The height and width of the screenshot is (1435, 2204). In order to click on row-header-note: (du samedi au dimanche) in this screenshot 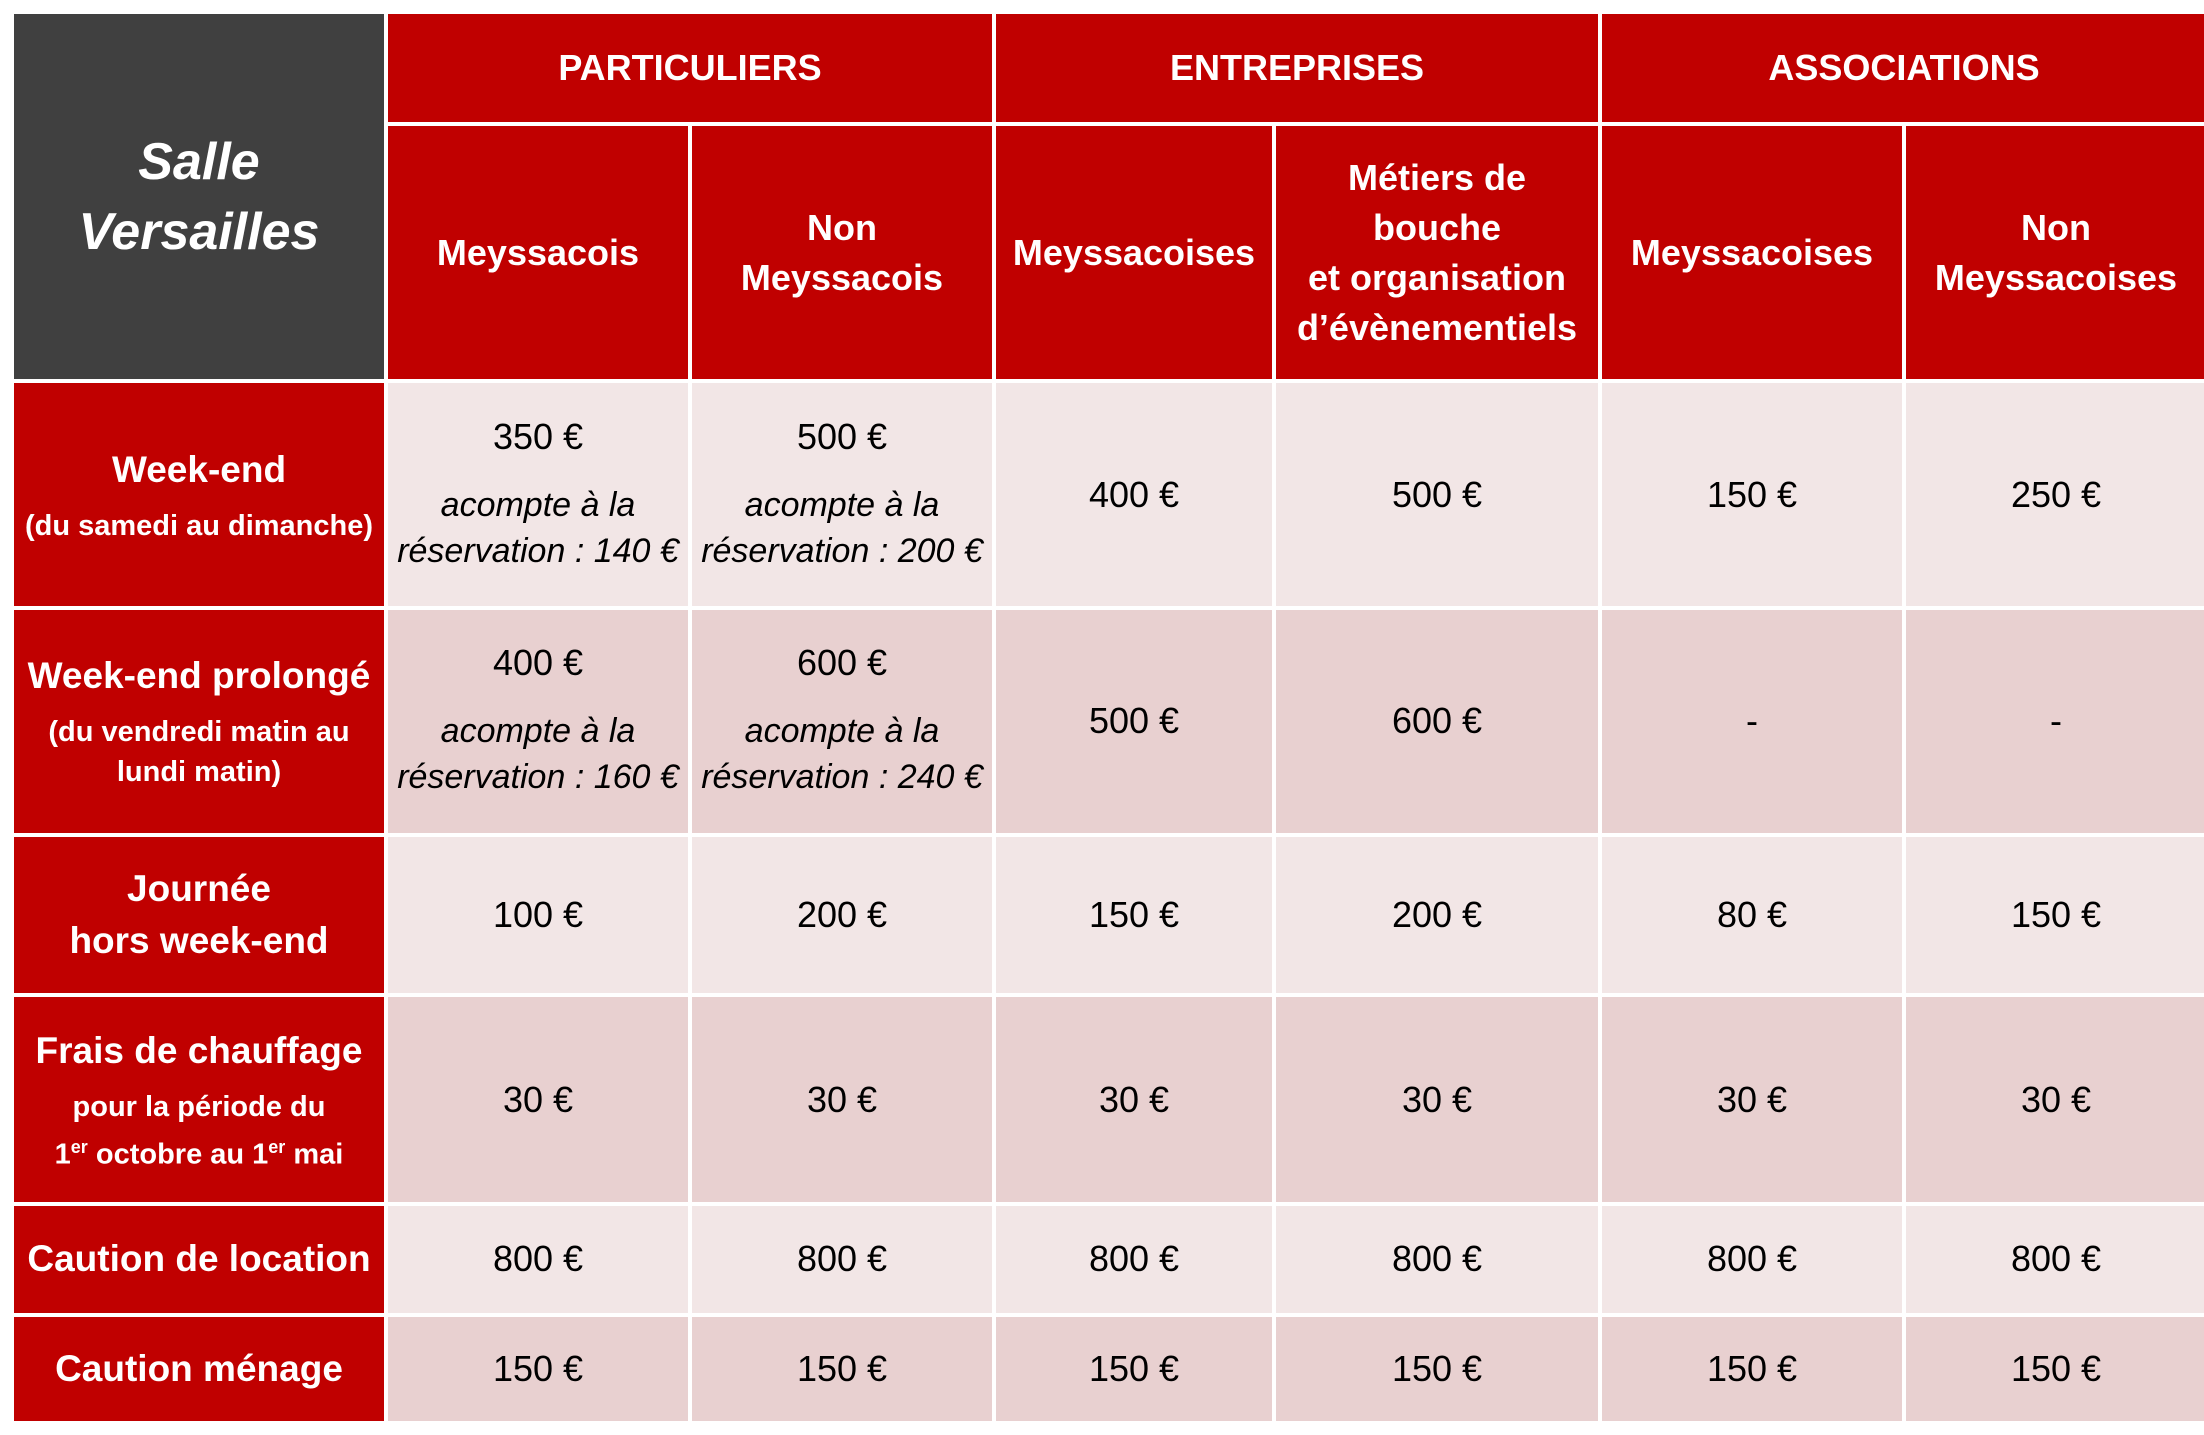, I will do `click(199, 525)`.